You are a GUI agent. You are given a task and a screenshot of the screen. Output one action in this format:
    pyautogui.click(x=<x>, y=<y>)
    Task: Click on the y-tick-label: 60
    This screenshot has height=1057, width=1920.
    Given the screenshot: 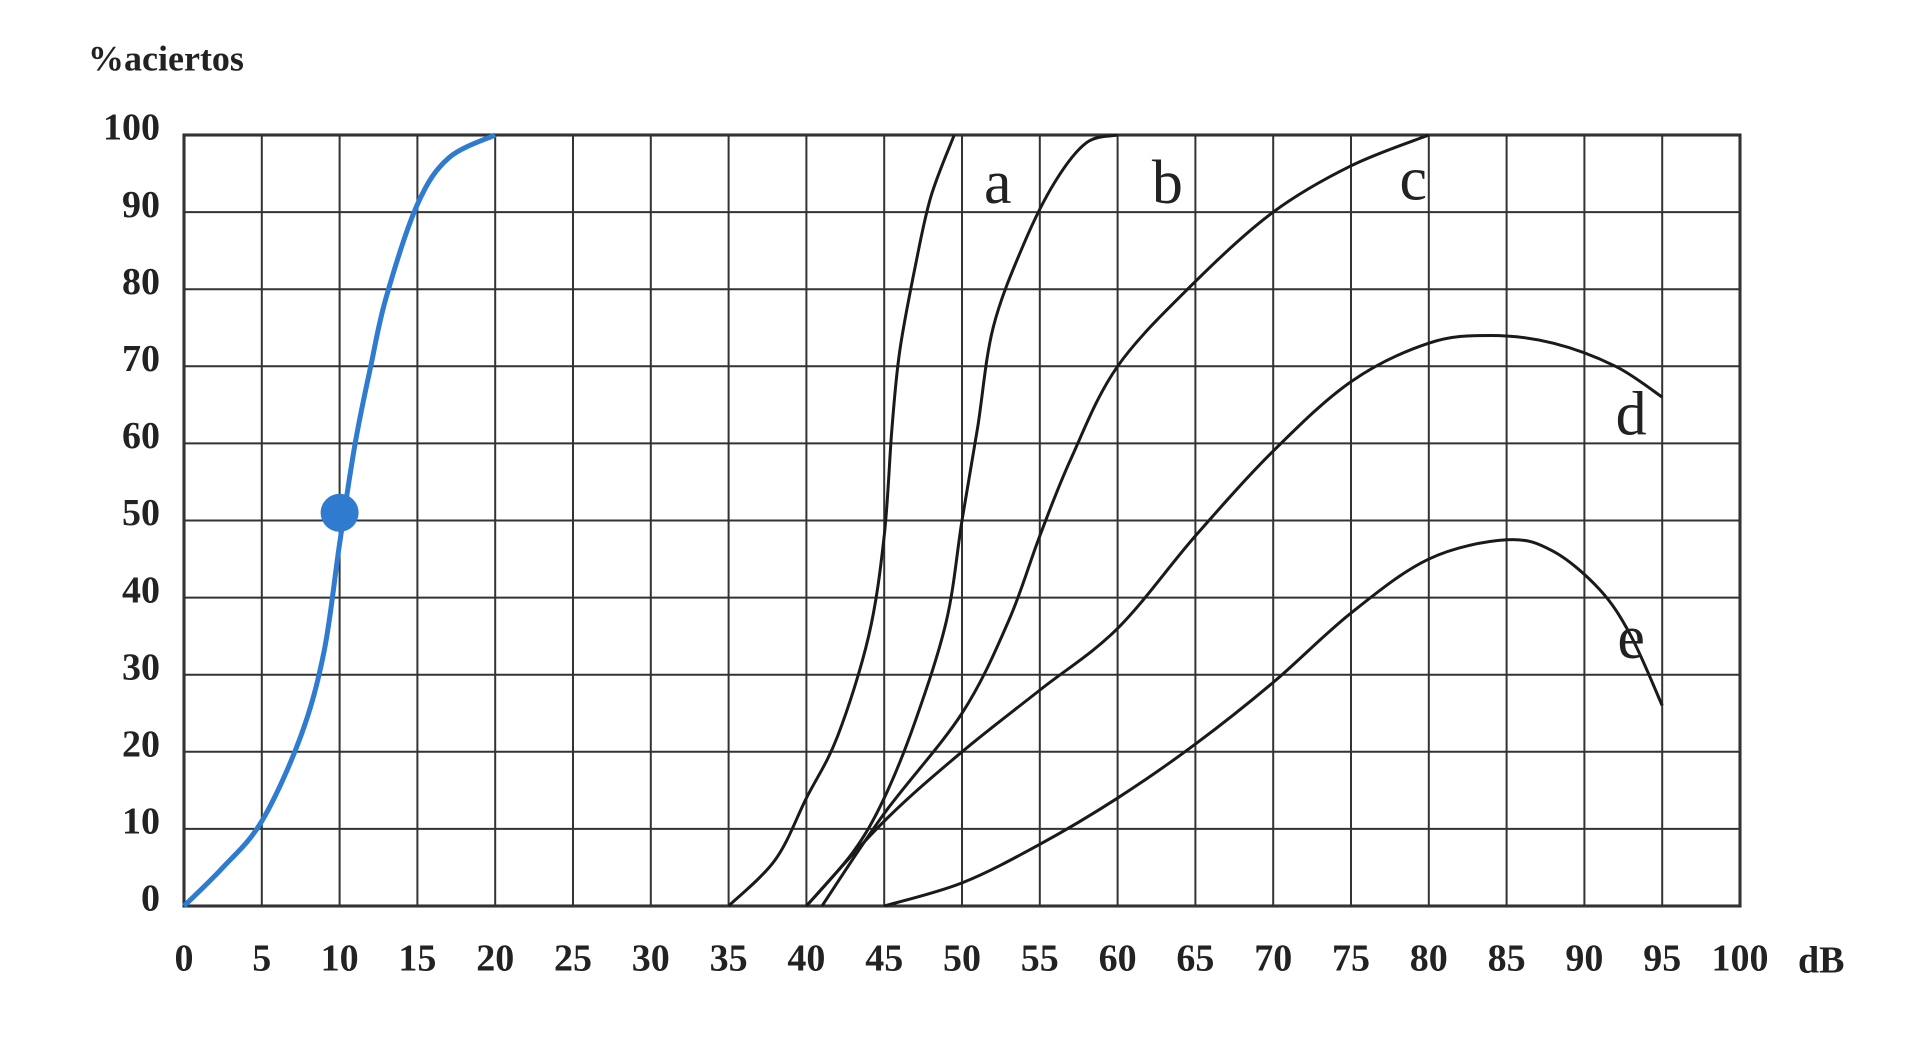 What is the action you would take?
    pyautogui.click(x=141, y=436)
    